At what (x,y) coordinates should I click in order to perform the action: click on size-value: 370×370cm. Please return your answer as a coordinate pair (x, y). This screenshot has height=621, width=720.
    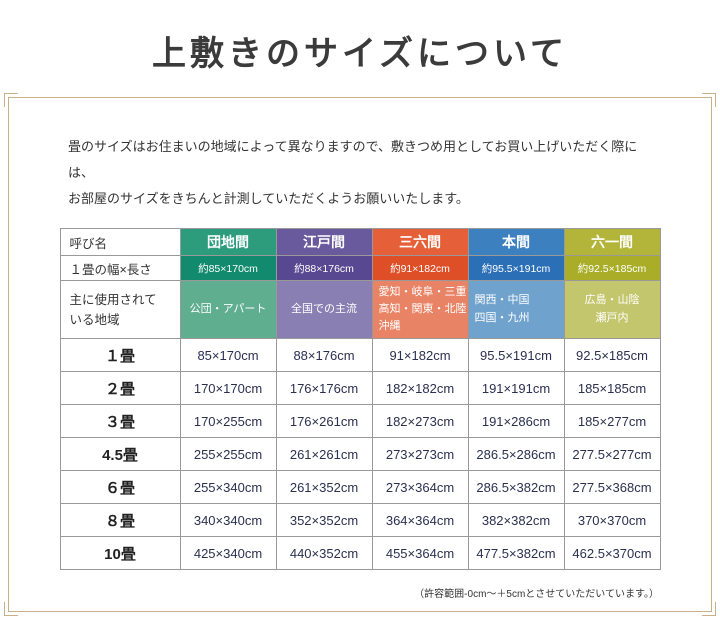
    Looking at the image, I should click on (612, 520).